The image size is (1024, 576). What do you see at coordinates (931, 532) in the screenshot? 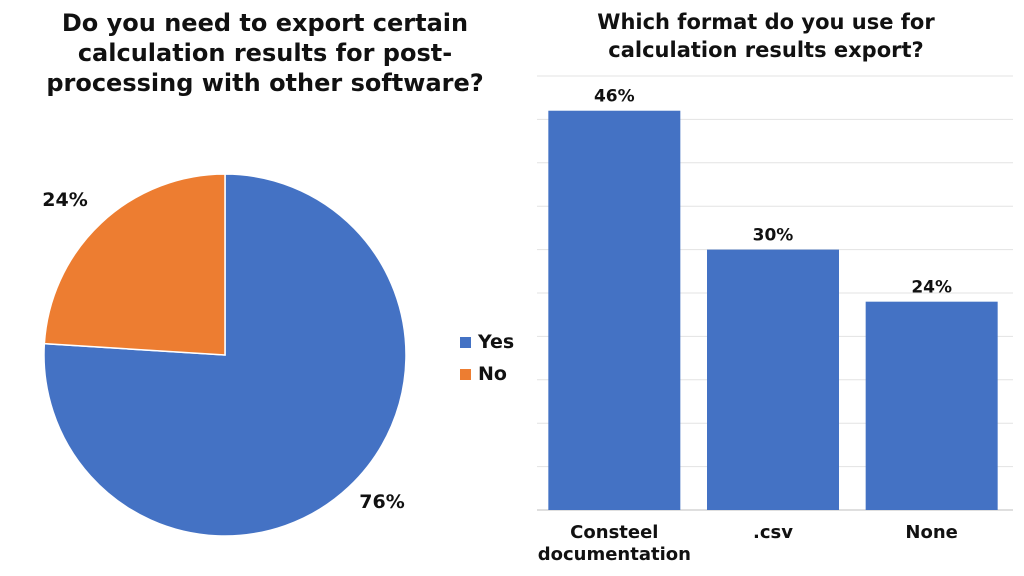
I see `bar-category-label-3: None` at bounding box center [931, 532].